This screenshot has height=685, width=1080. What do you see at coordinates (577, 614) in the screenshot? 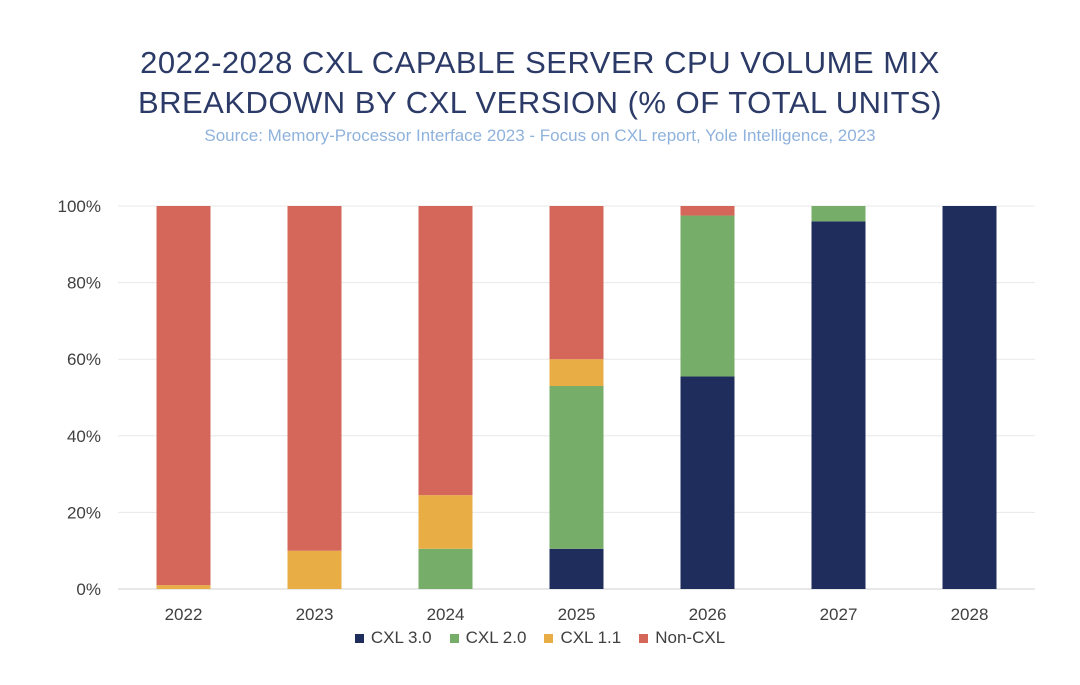
I see `x-tick-label: 2025` at bounding box center [577, 614].